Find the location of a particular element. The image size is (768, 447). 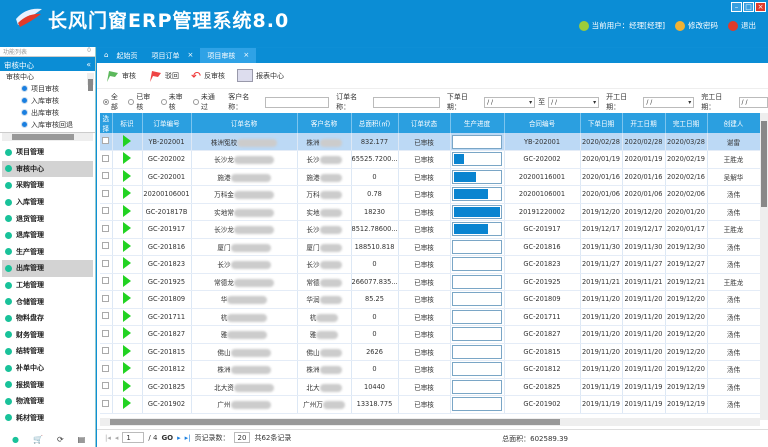

sidebar-item: 审核中心 is located at coordinates (47, 169).